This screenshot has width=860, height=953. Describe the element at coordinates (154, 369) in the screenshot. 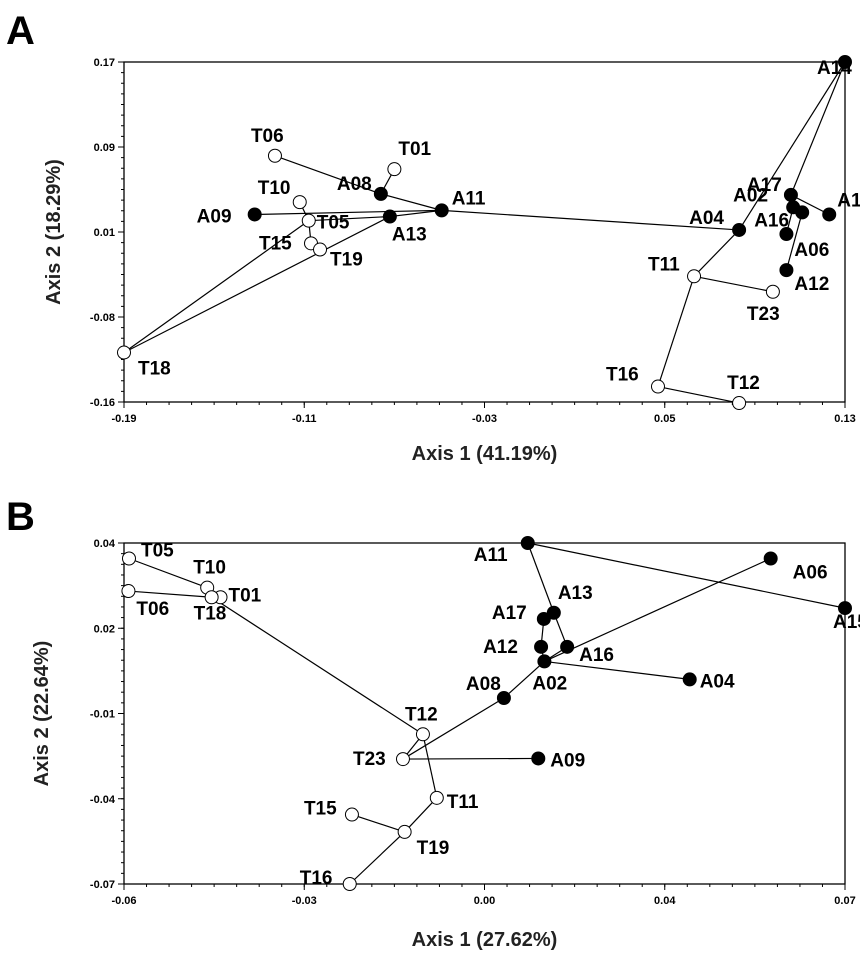

I see `point-label-T18: T18` at that location.